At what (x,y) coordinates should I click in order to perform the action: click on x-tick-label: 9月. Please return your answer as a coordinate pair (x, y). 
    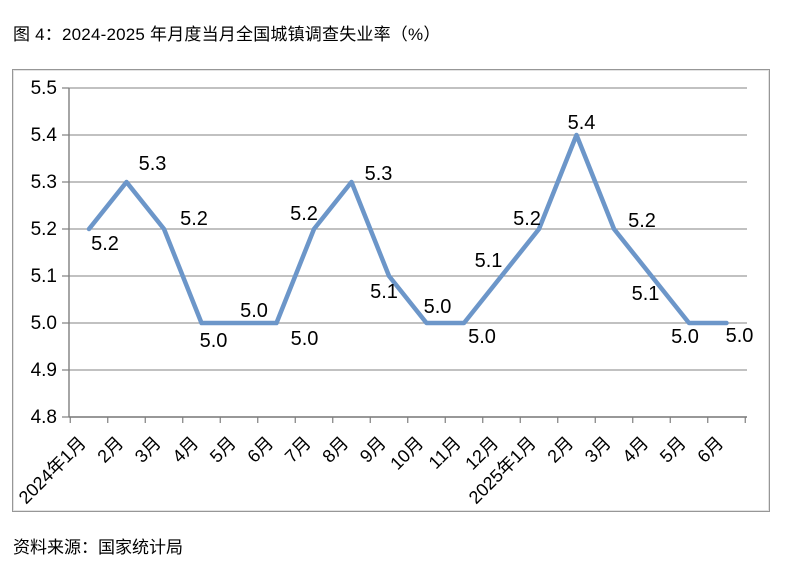
    Looking at the image, I should click on (373, 450).